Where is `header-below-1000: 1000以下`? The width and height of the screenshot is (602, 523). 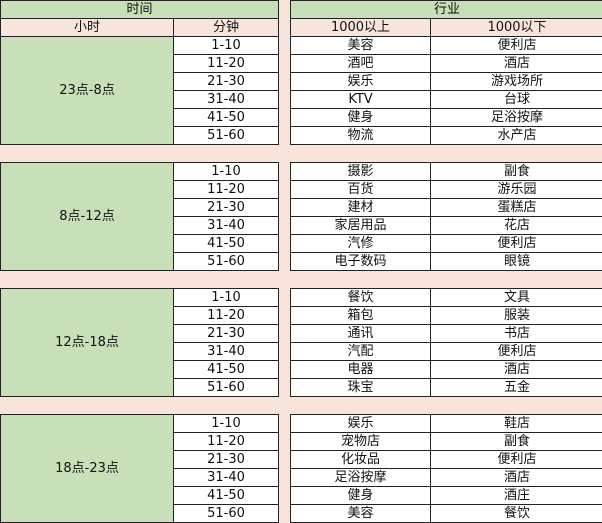
header-below-1000: 1000以下 is located at coordinates (516, 27).